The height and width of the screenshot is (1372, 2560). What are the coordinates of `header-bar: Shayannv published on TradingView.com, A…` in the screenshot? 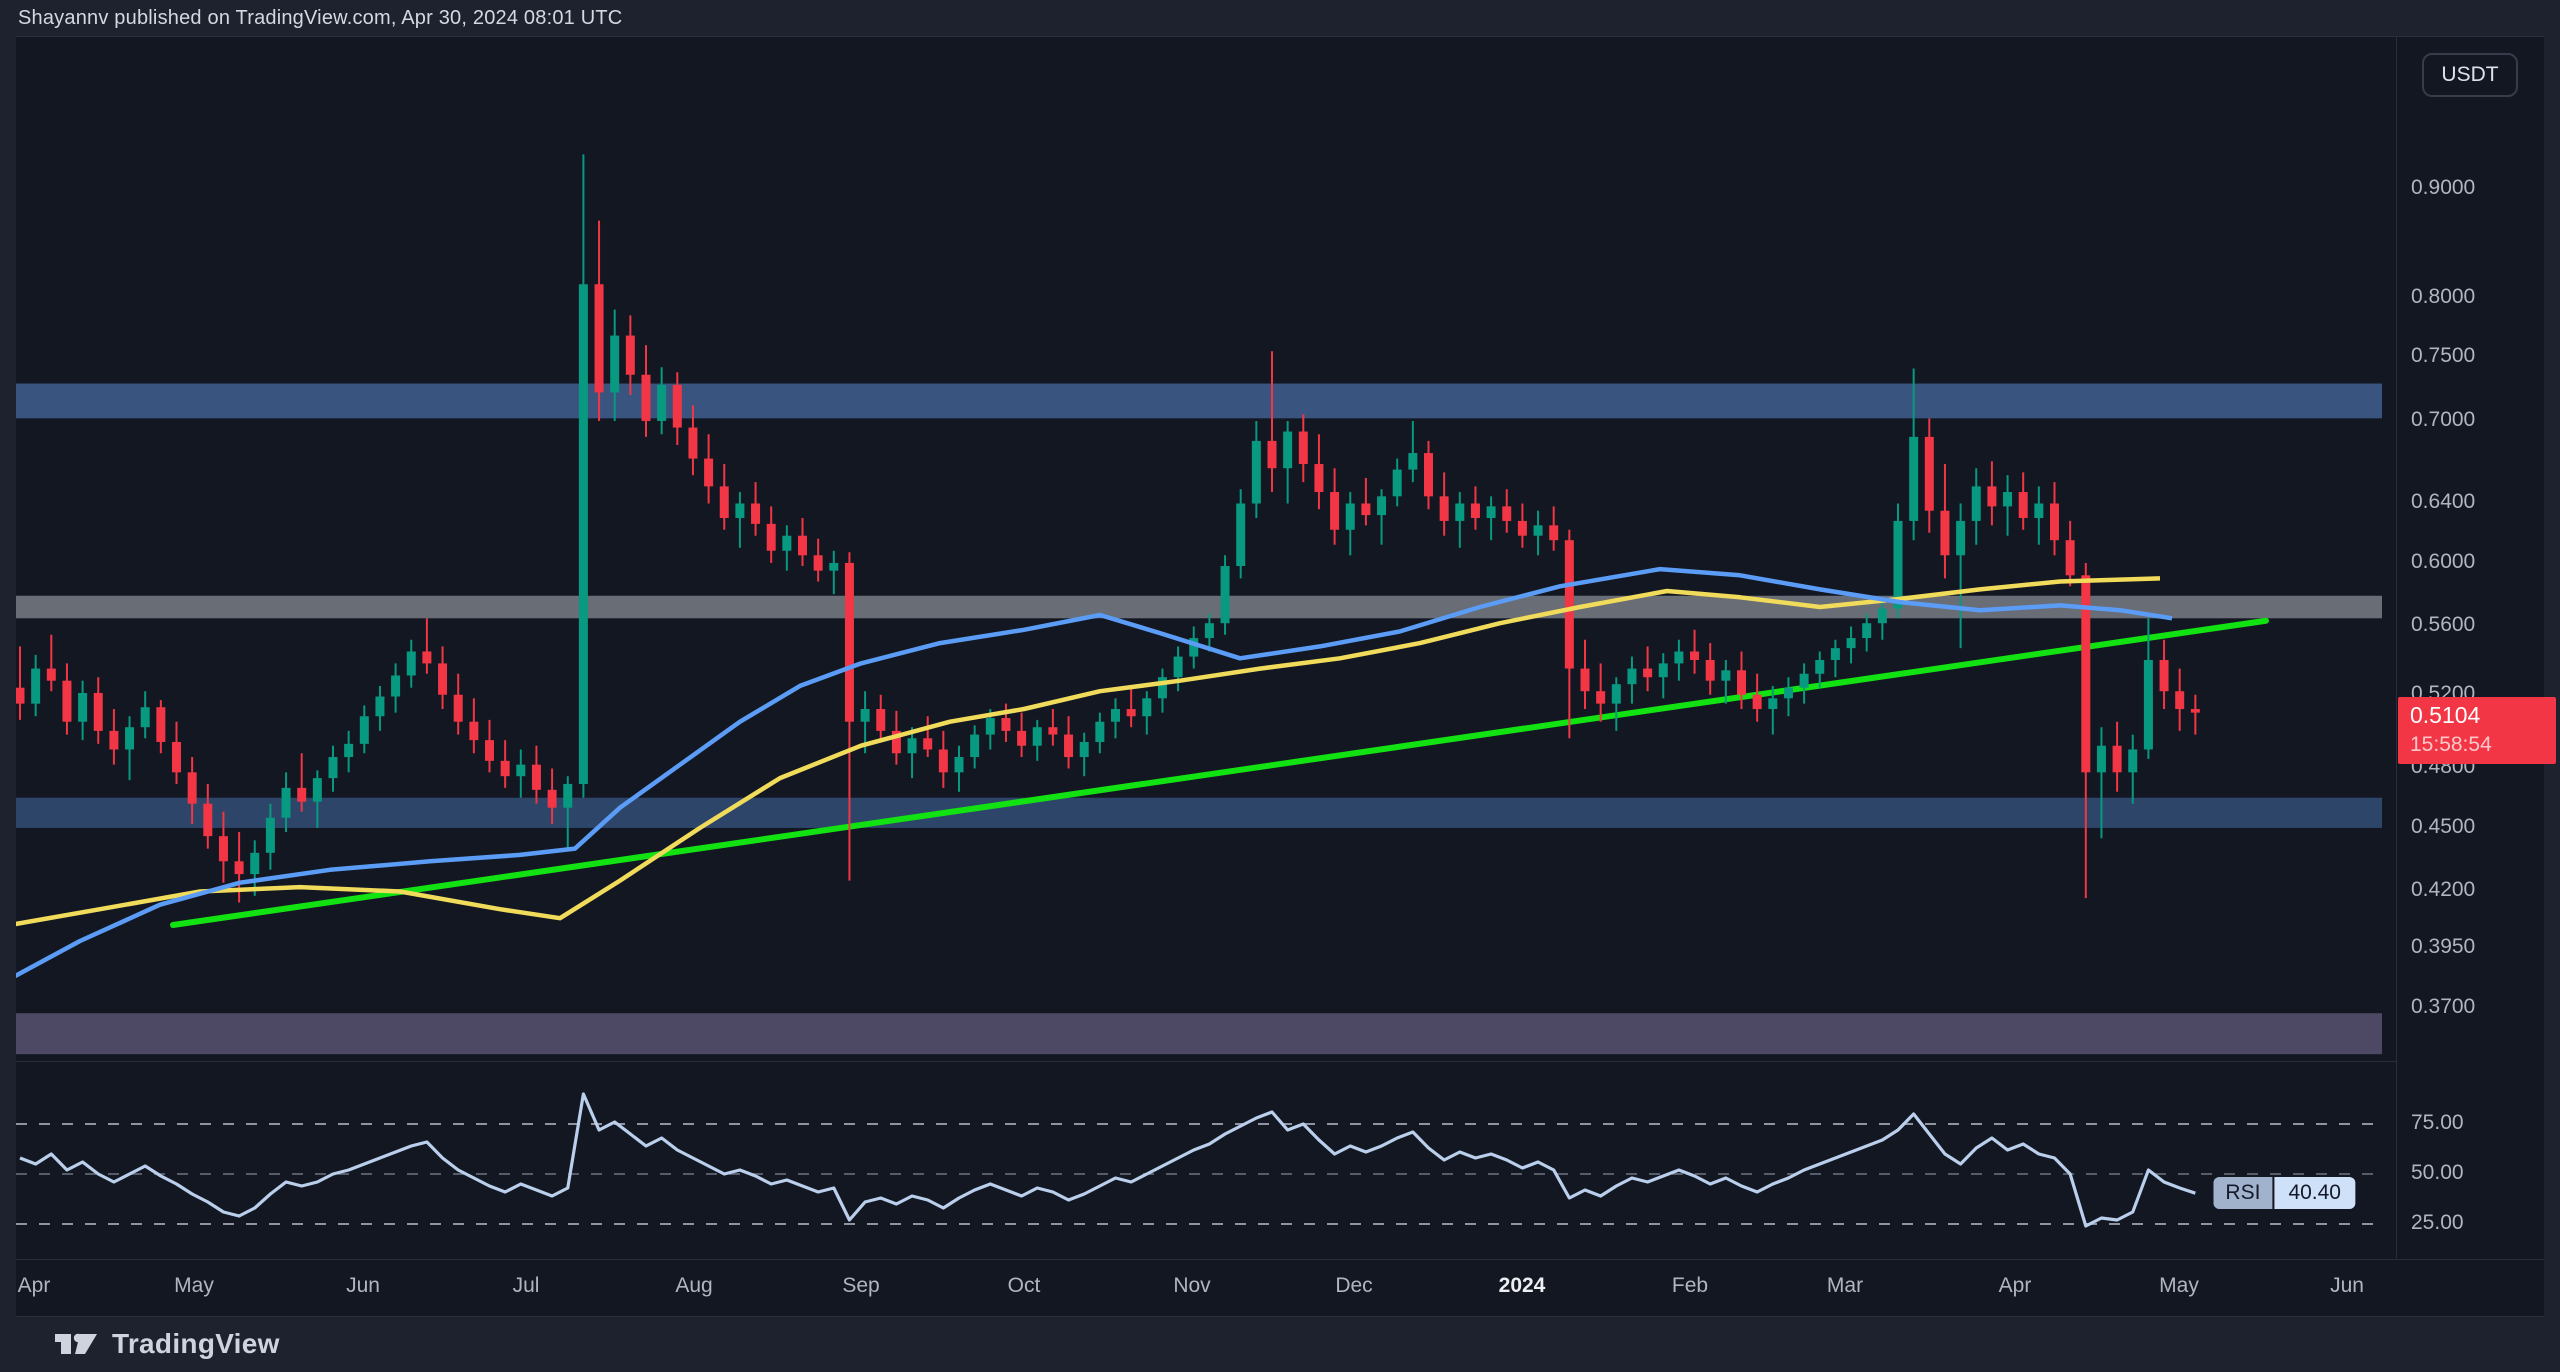 It's located at (1280, 18).